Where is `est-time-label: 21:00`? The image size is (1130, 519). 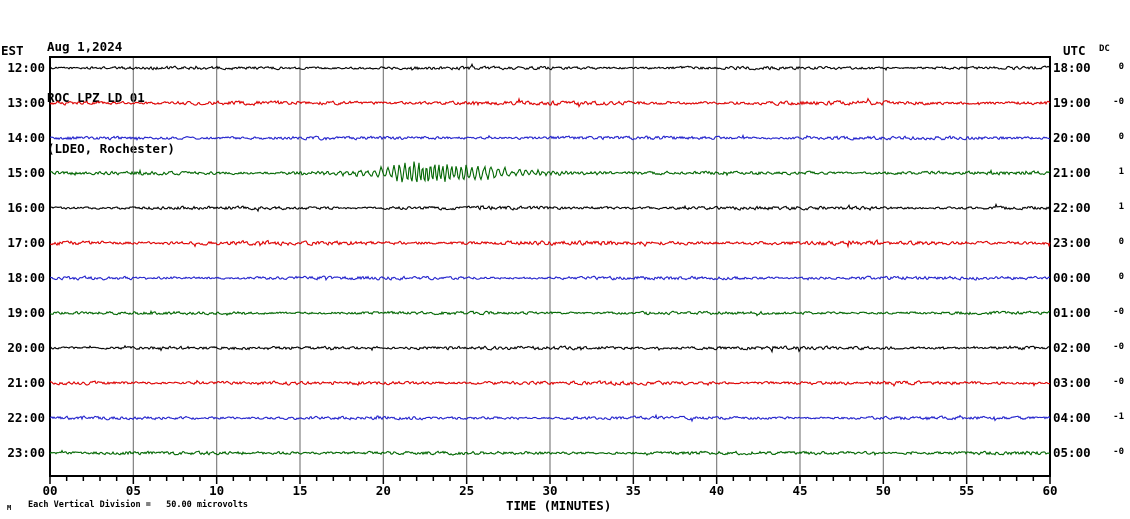 est-time-label: 21:00 is located at coordinates (26, 382).